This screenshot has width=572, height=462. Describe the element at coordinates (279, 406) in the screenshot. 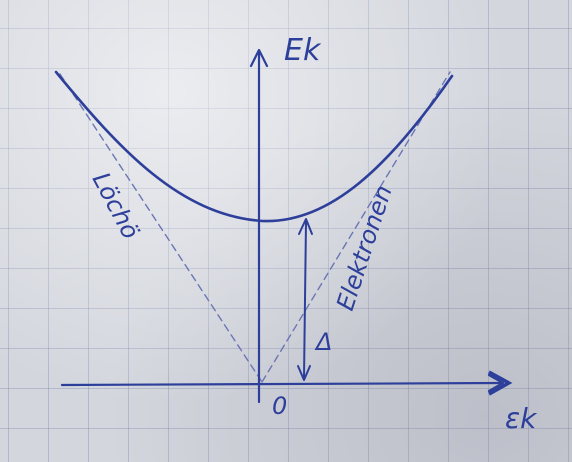

I see `origin-label: 0` at that location.